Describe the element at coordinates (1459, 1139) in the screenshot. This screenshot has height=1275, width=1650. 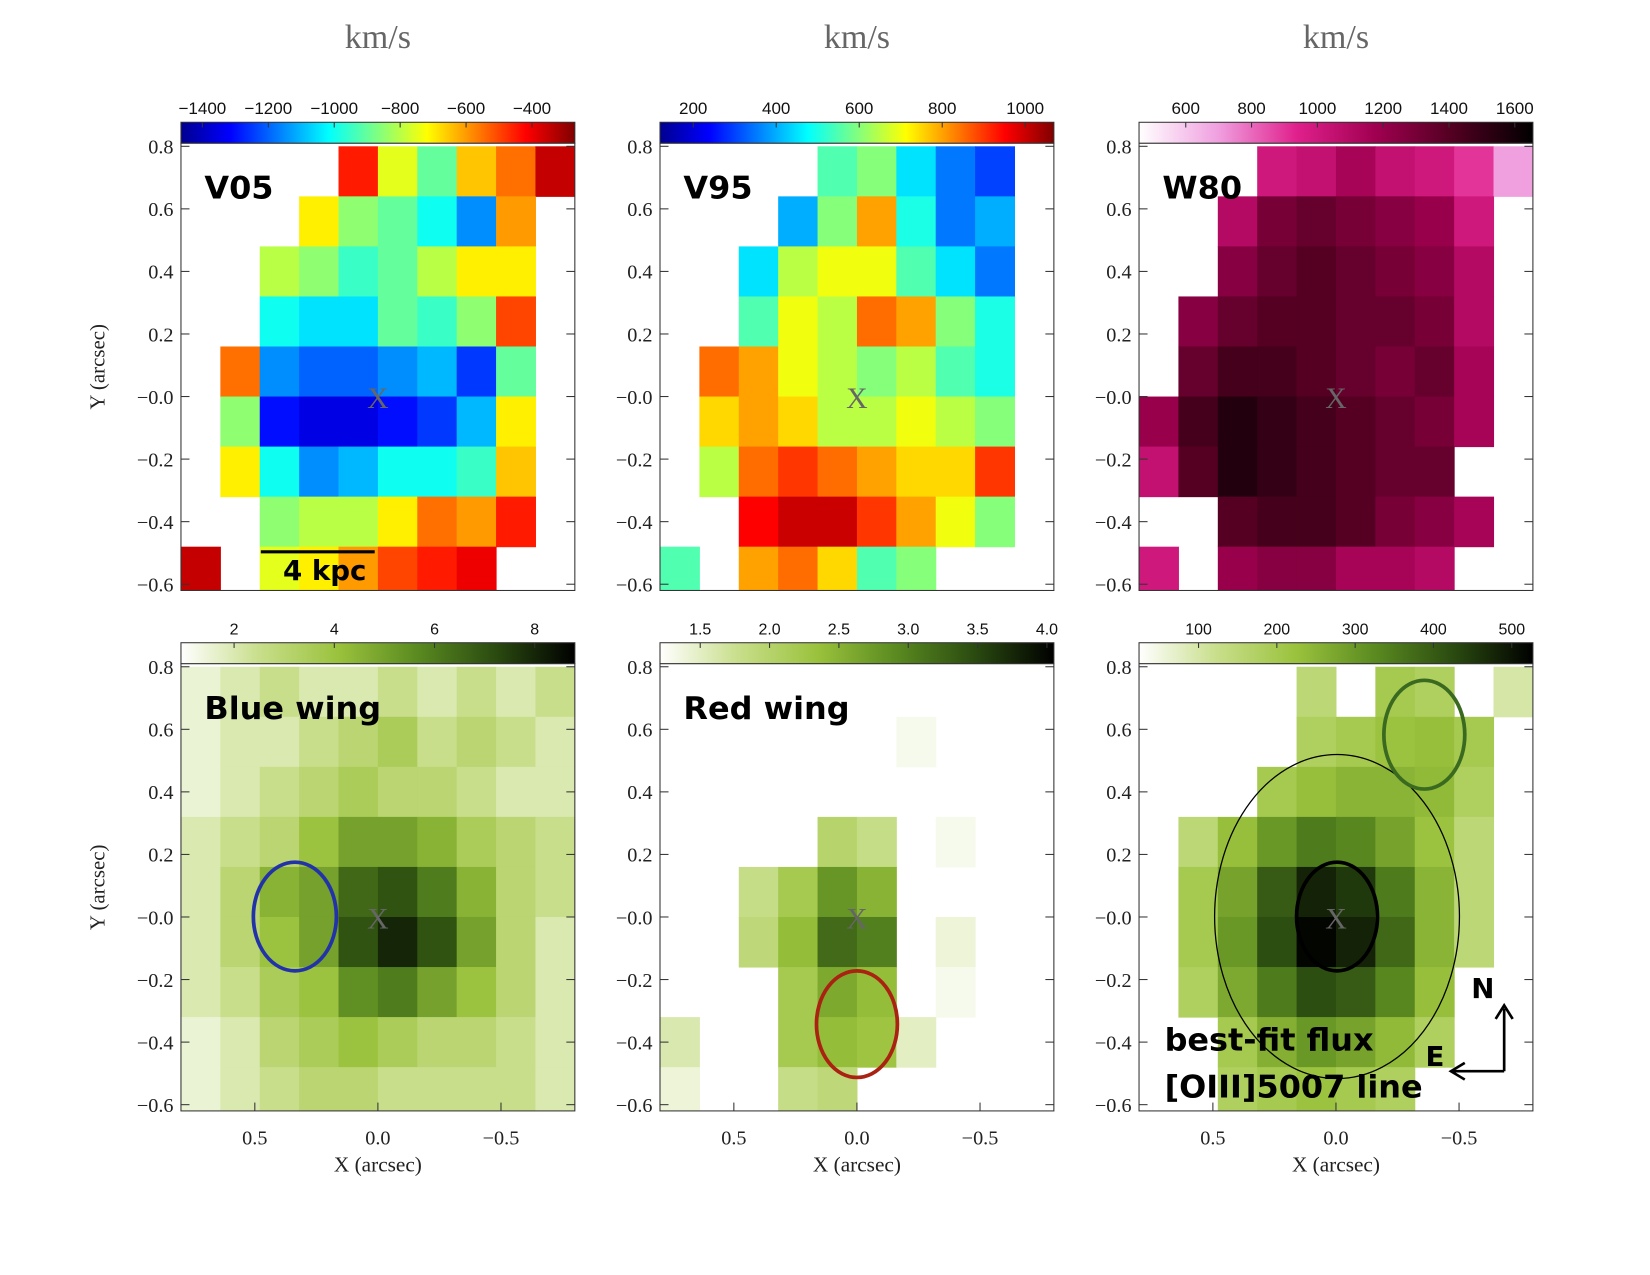
I see `x-tick-label: −0.5` at that location.